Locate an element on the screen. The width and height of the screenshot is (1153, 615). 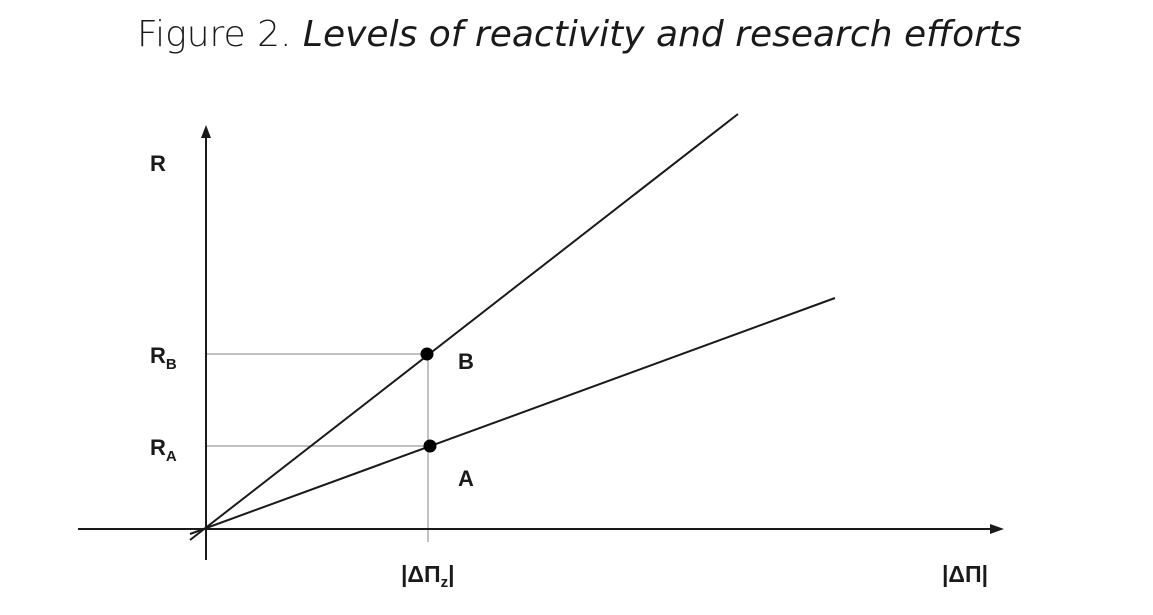
delta-pi-z-tick-label: |ΔΠz| is located at coordinates (428, 576).